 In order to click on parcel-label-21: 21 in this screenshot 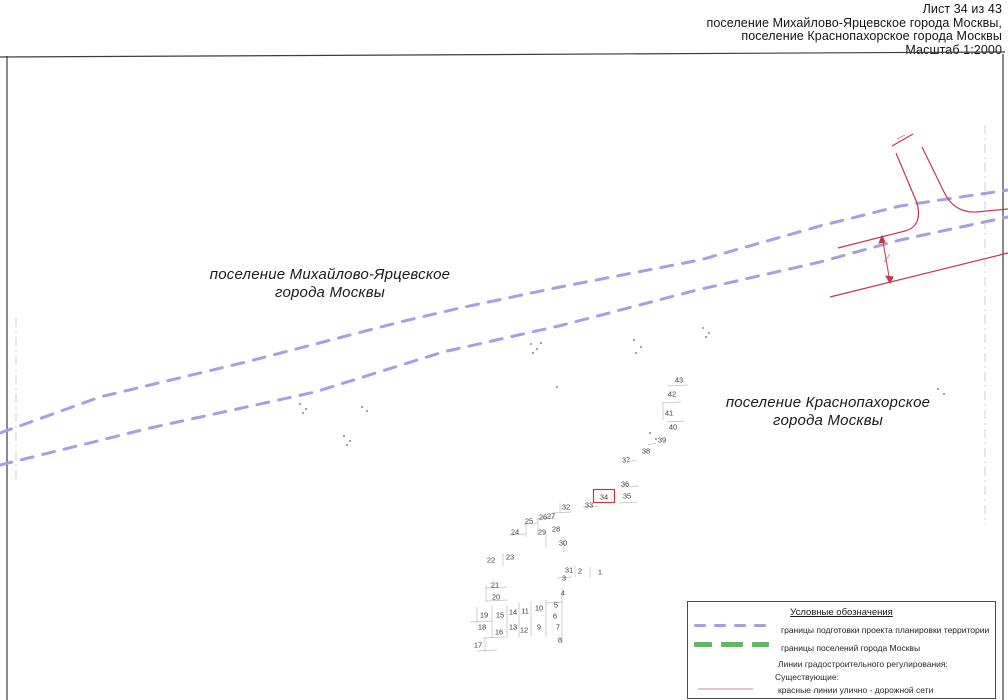, I will do `click(495, 585)`.